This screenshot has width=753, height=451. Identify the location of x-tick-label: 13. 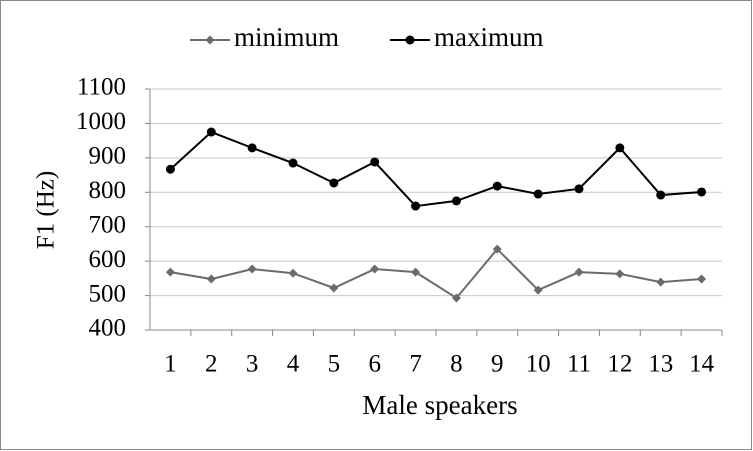
(660, 364).